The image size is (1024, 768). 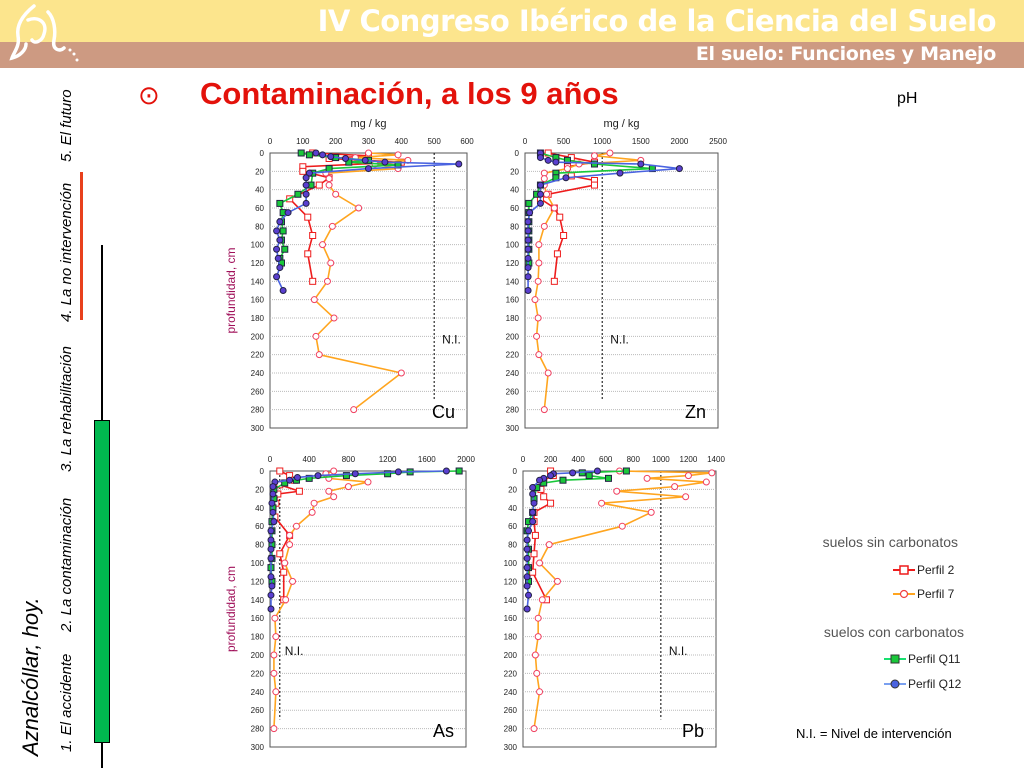 I want to click on x-axis-label: mg / kg, so click(x=368, y=124).